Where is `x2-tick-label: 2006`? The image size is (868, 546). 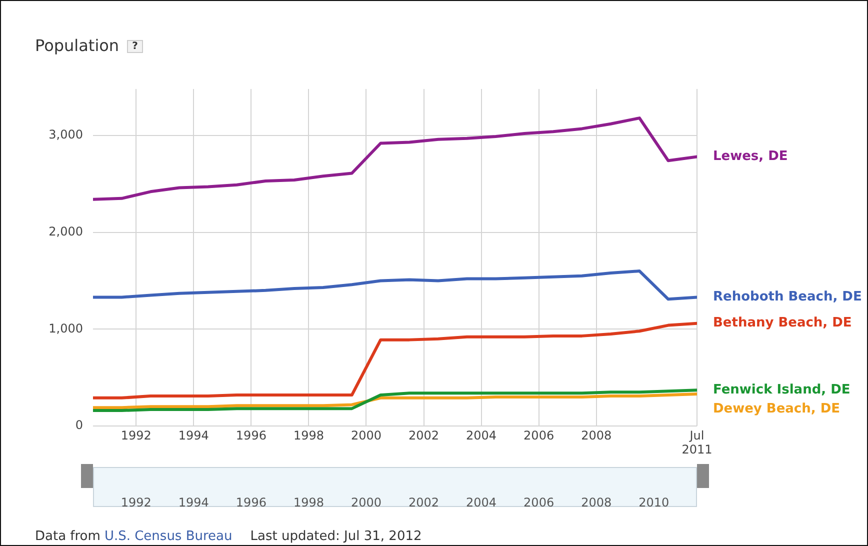
x2-tick-label: 2006 is located at coordinates (539, 502).